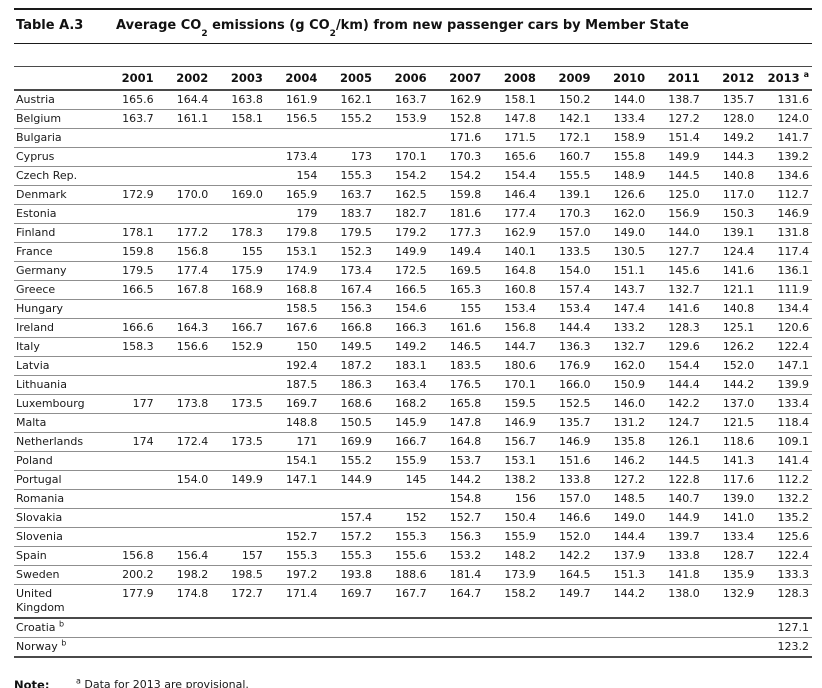  What do you see at coordinates (402, 271) in the screenshot?
I see `value-cell: 172.5` at bounding box center [402, 271].